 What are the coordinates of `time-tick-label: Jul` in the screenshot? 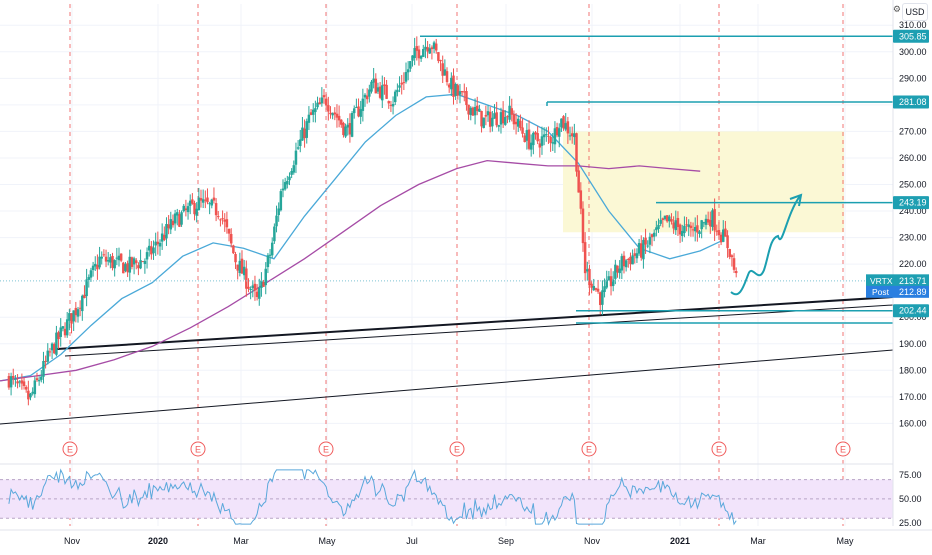 It's located at (412, 541).